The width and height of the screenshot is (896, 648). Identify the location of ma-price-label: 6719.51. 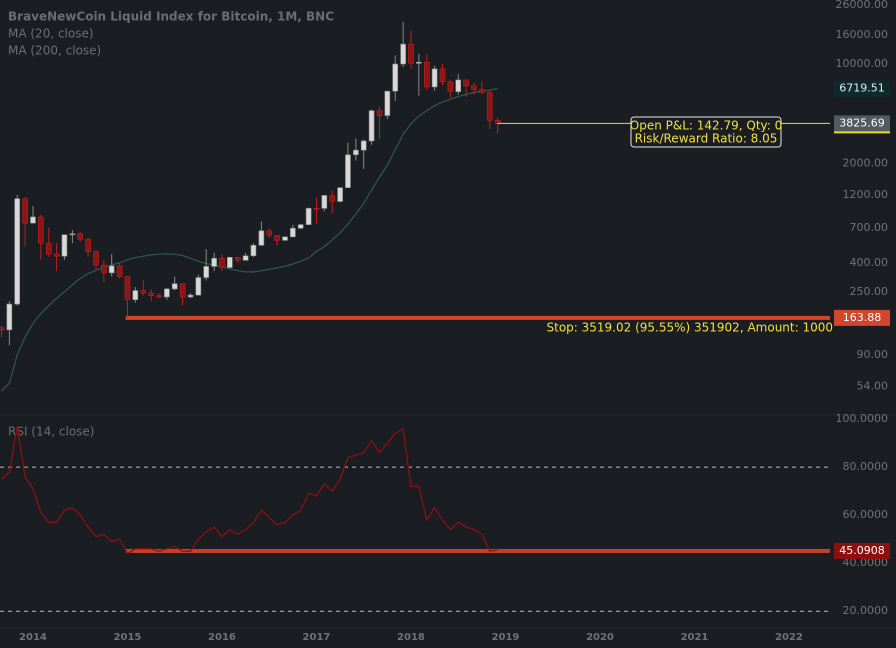
(862, 88).